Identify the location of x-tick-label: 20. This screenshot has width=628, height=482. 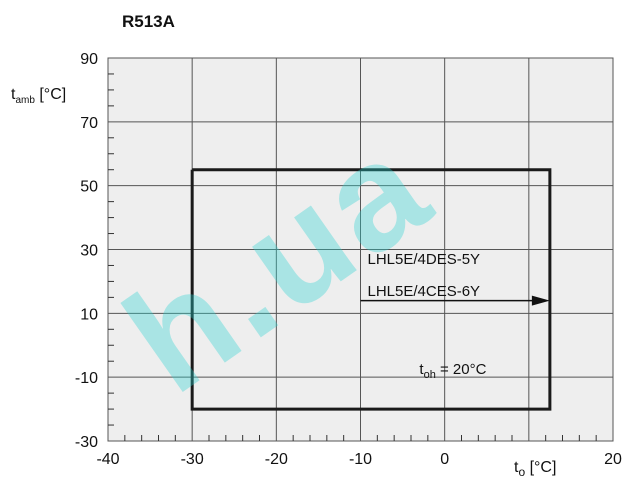
(613, 459).